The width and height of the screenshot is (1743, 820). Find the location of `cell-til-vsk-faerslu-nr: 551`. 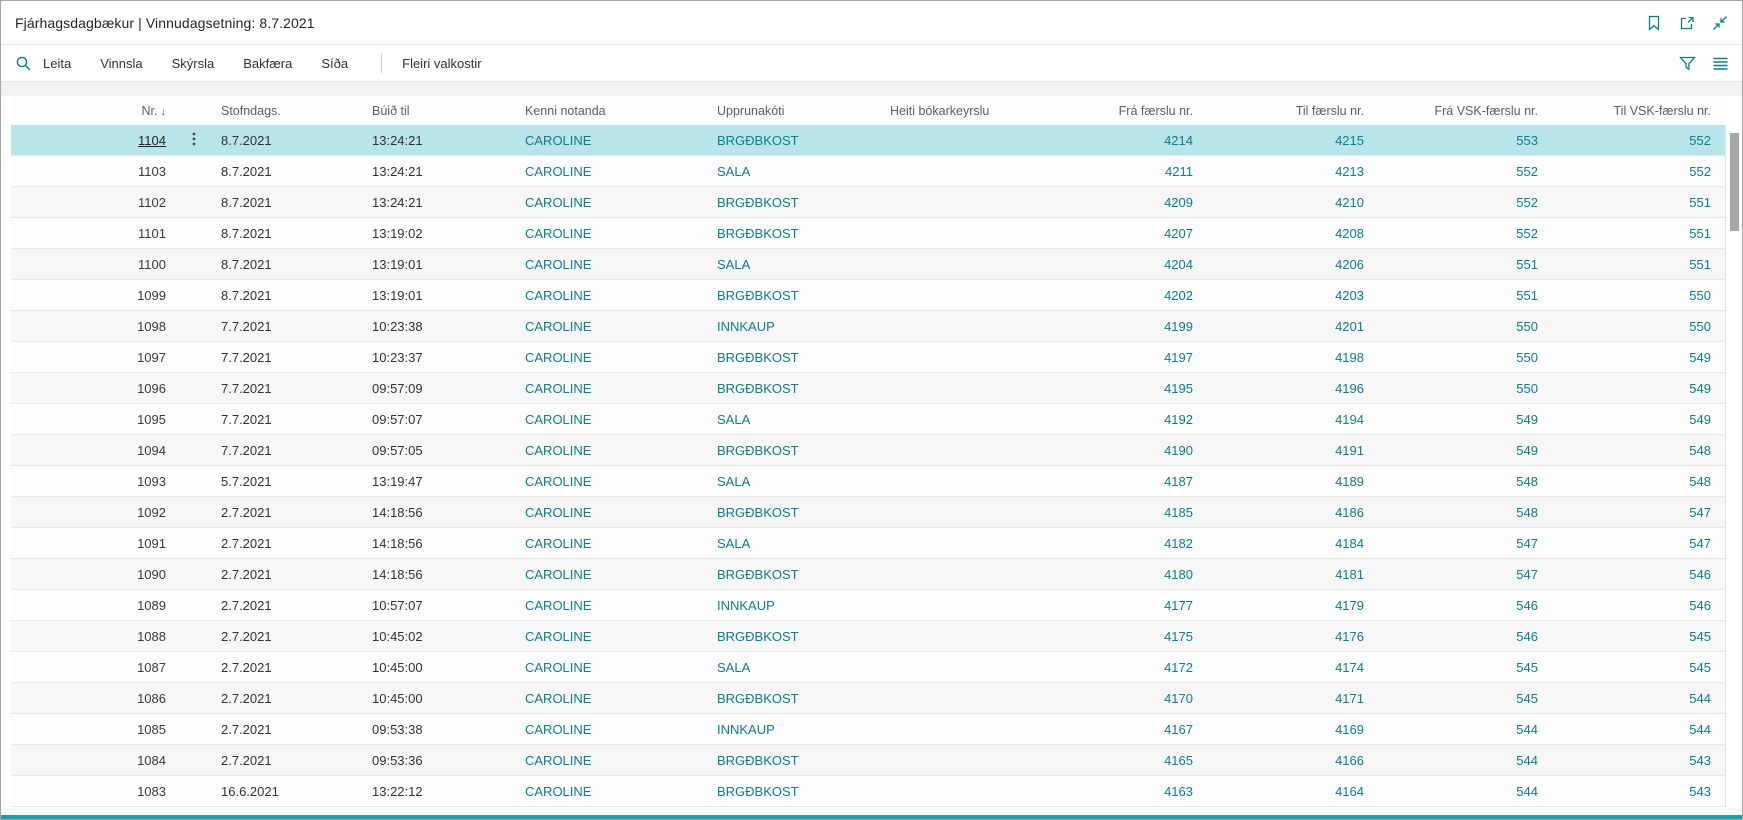

cell-til-vsk-faerslu-nr: 551 is located at coordinates (1700, 202).